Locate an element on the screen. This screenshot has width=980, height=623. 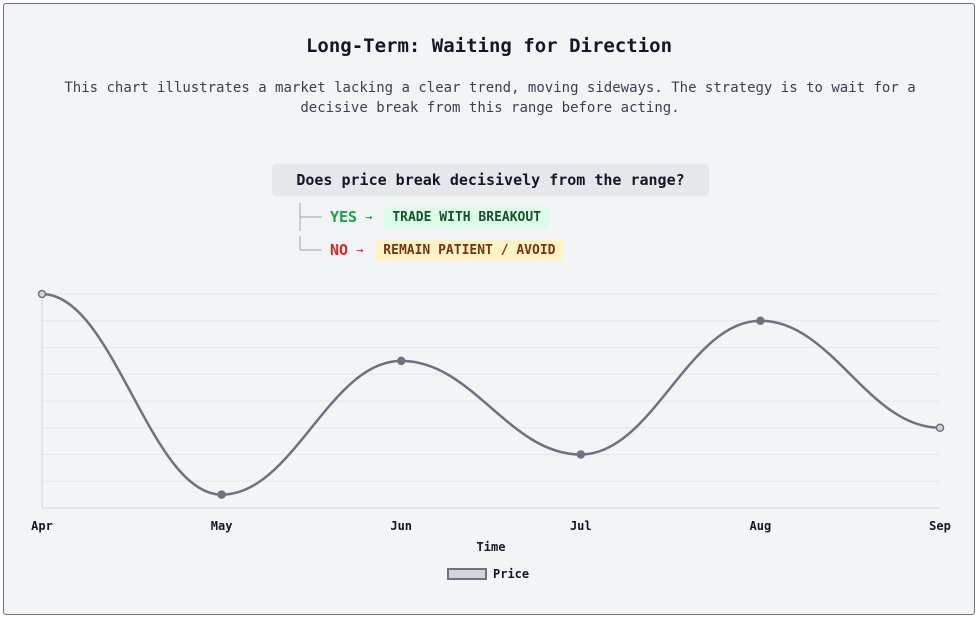
data-point-may is located at coordinates (221, 494).